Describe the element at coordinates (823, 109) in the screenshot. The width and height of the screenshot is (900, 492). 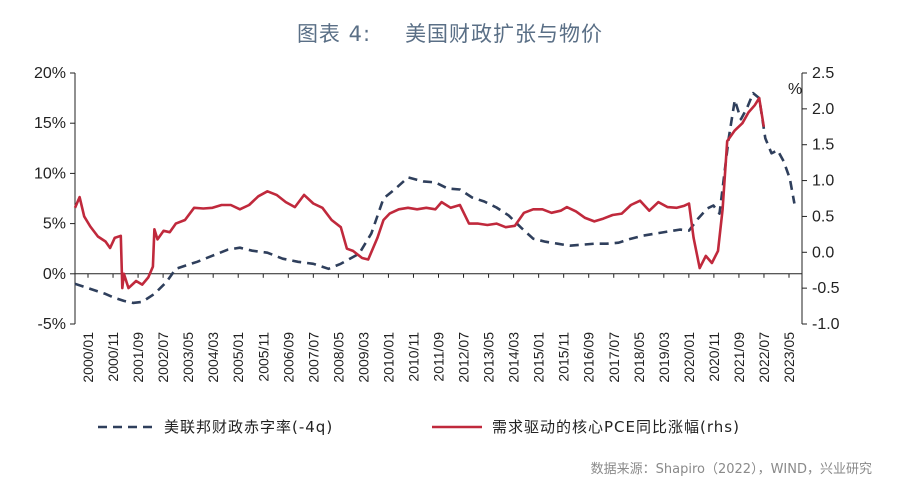
I see `right-axis-tick-label: 2.0` at that location.